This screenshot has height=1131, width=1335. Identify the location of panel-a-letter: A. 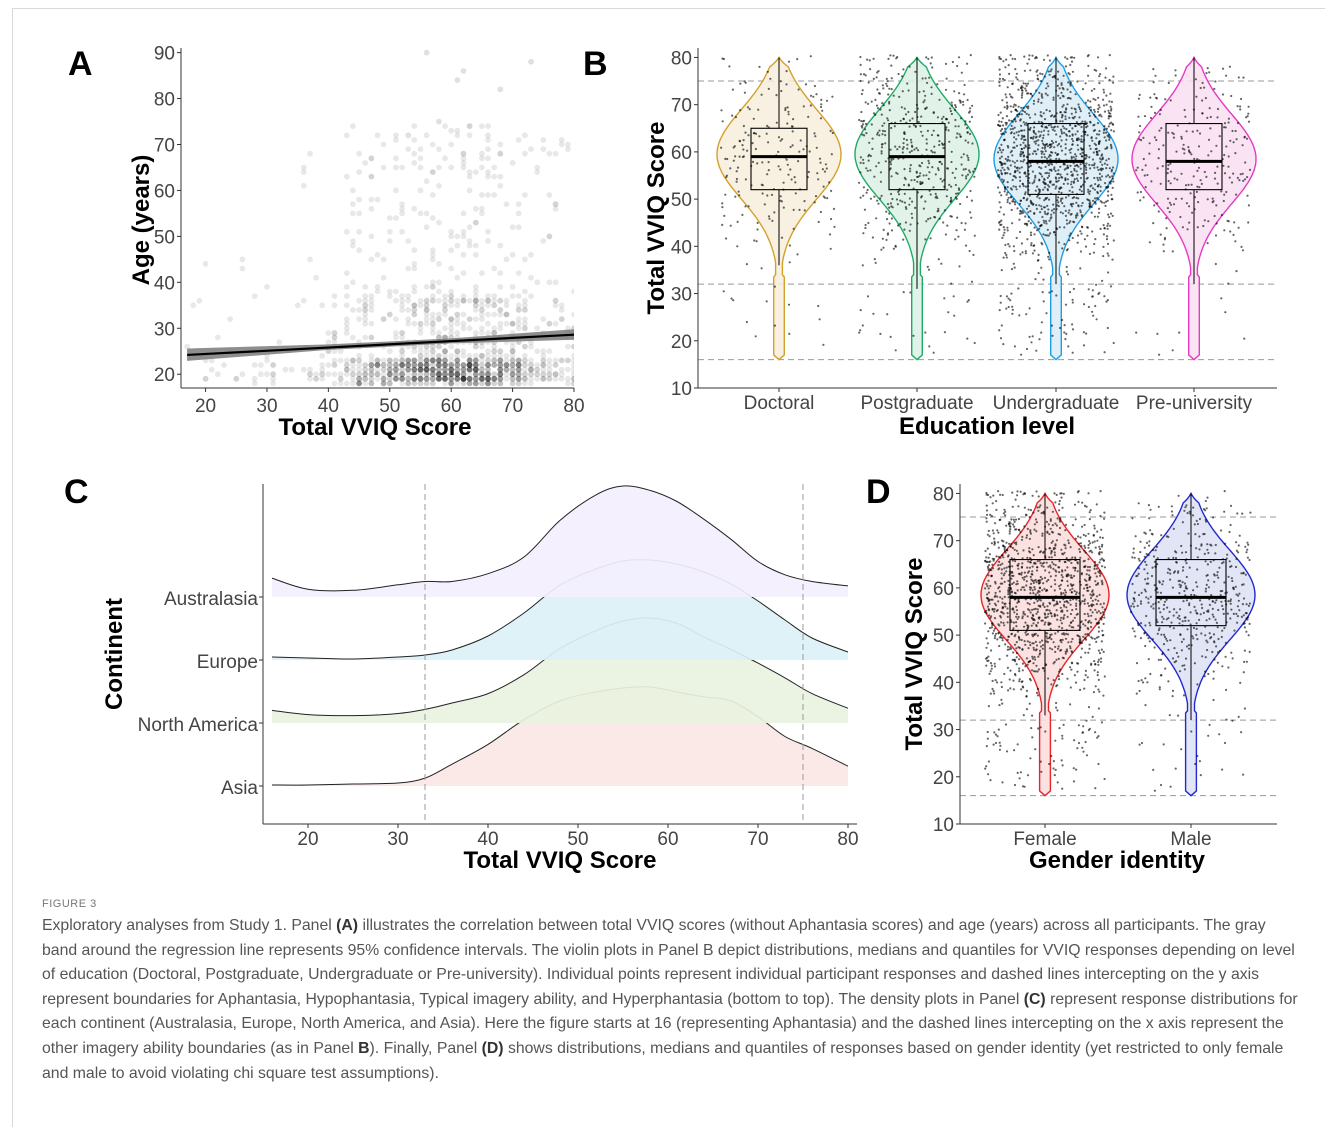
(80, 64).